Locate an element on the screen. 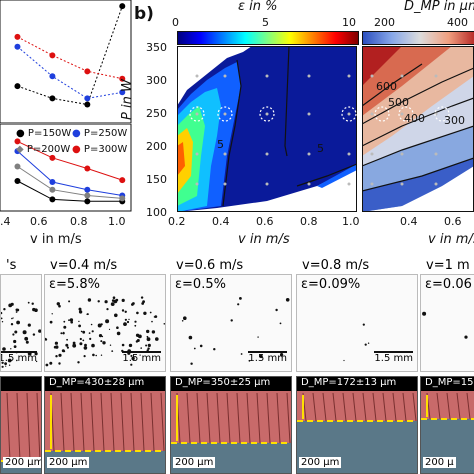 Image resolution: width=474 pixels, height=474 pixels. micrograph-speed-label: v=0.6 m/s is located at coordinates (210, 265).